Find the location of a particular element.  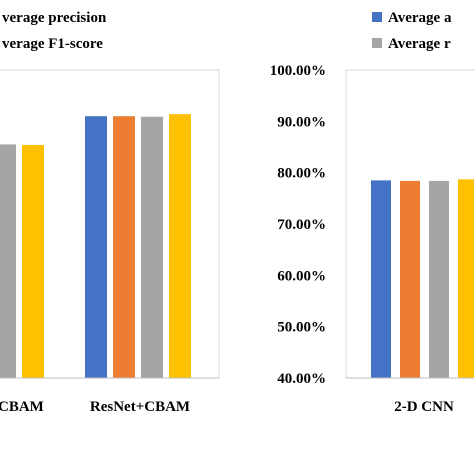

legend-label-r: Average r is located at coordinates (419, 44).